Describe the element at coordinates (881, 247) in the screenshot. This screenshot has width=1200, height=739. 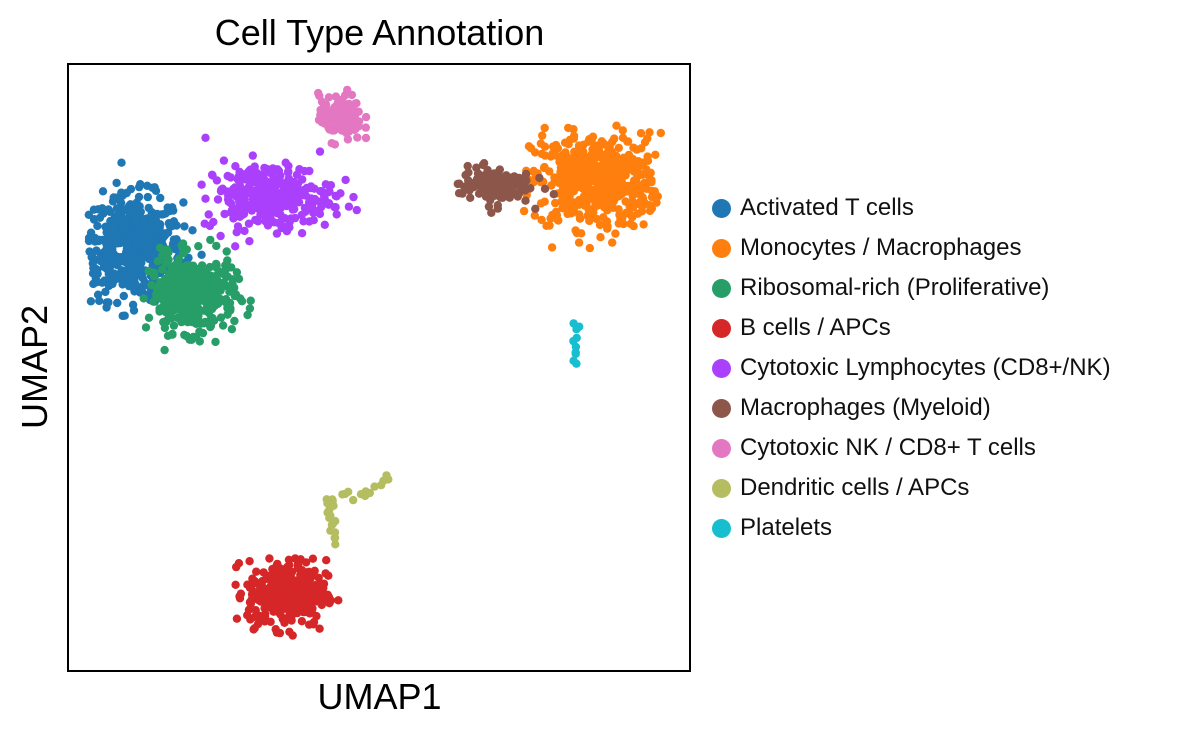
I see `legend-label: Monocytes / Macrophages` at that location.